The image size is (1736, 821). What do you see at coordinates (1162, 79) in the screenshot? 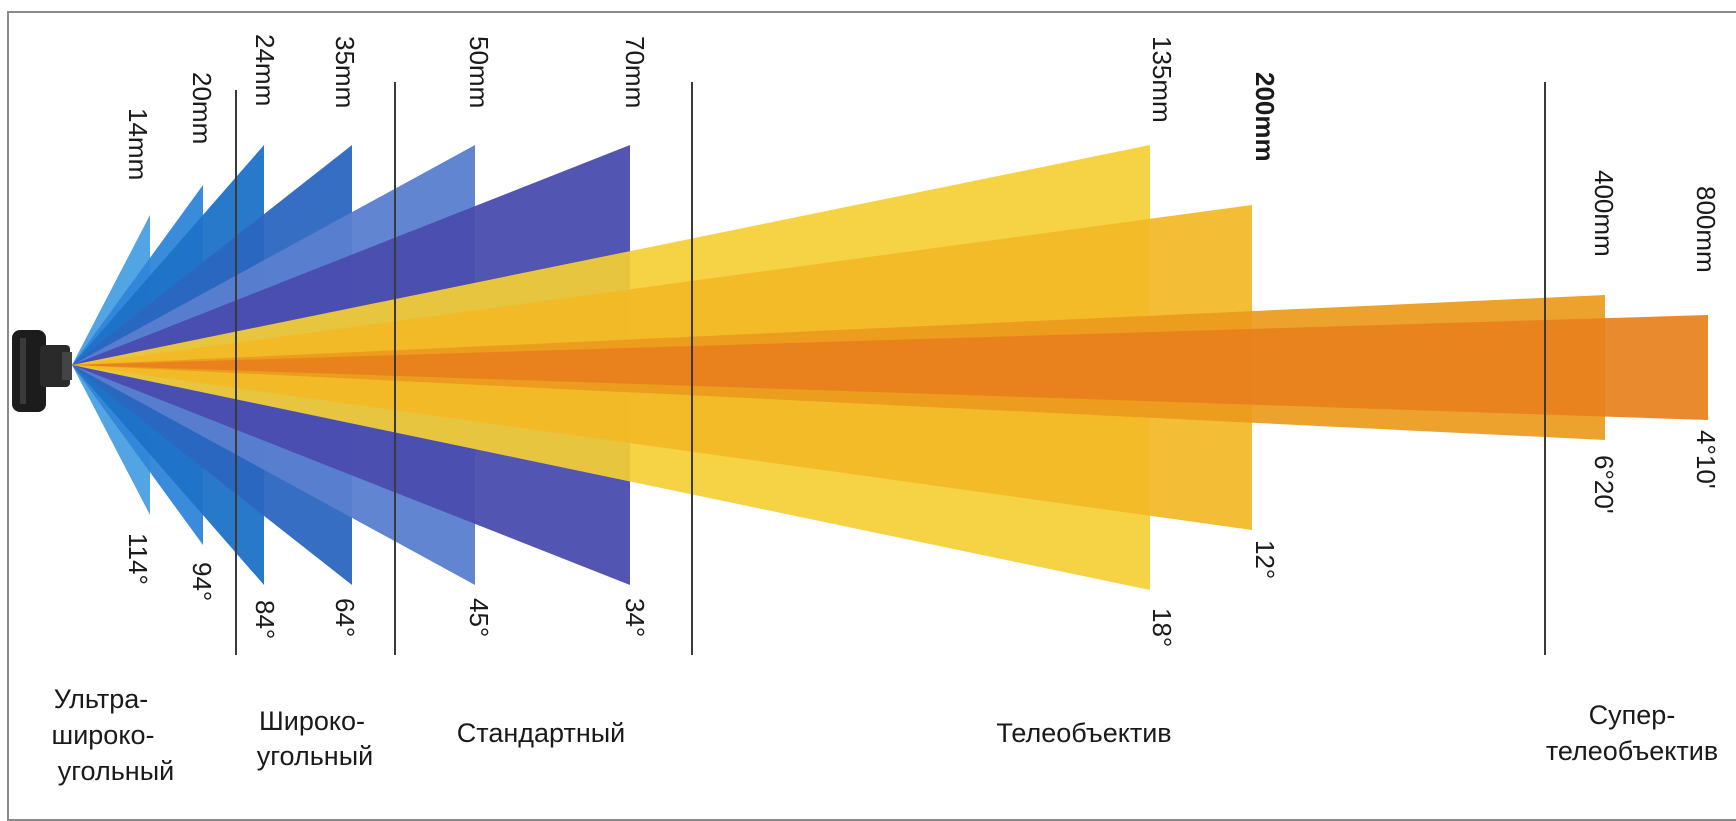
I see `focal-label-135mm: 135mm` at bounding box center [1162, 79].